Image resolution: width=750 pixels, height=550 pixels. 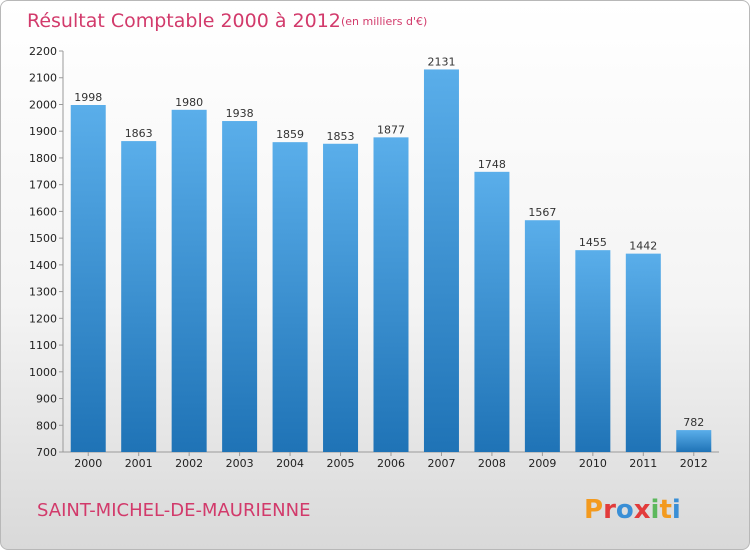 I want to click on value-label-2011: 1442, so click(x=643, y=246).